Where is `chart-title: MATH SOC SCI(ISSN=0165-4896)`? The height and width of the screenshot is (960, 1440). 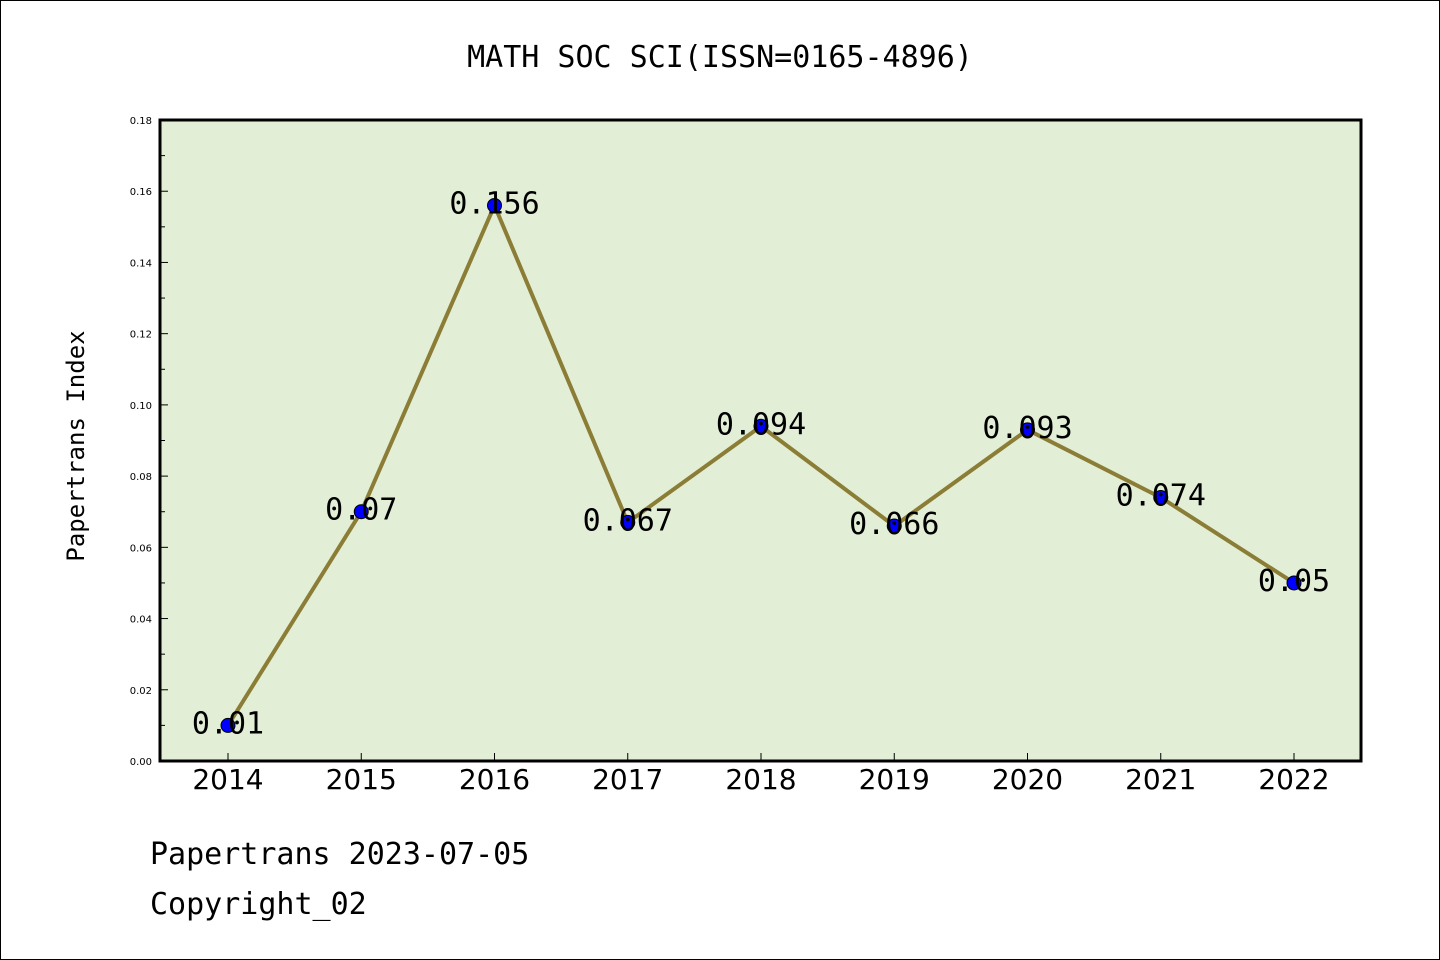
chart-title: MATH SOC SCI(ISSN=0165-4896) is located at coordinates (720, 57).